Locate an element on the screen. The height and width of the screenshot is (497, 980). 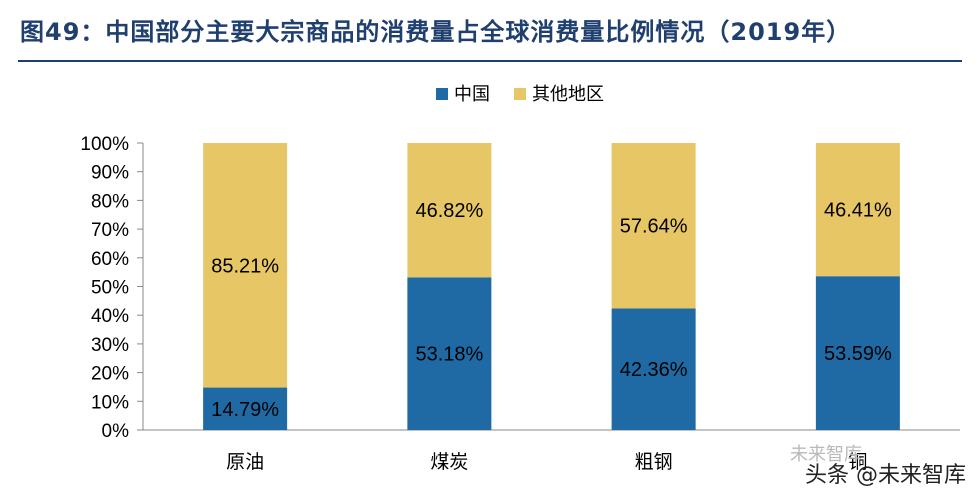
y-tick-label: 10% is located at coordinates (110, 402).